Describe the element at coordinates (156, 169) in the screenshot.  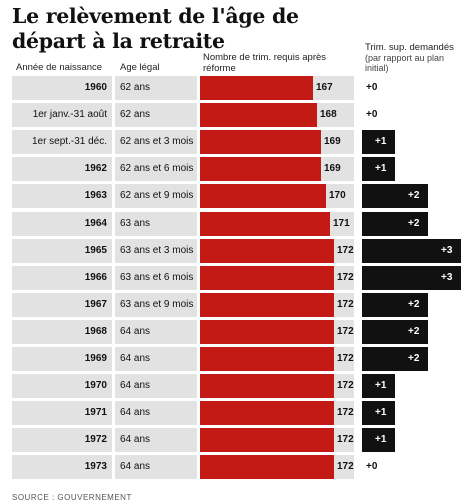
I see `legal-age-cell: 62 ans et 6 mois` at that location.